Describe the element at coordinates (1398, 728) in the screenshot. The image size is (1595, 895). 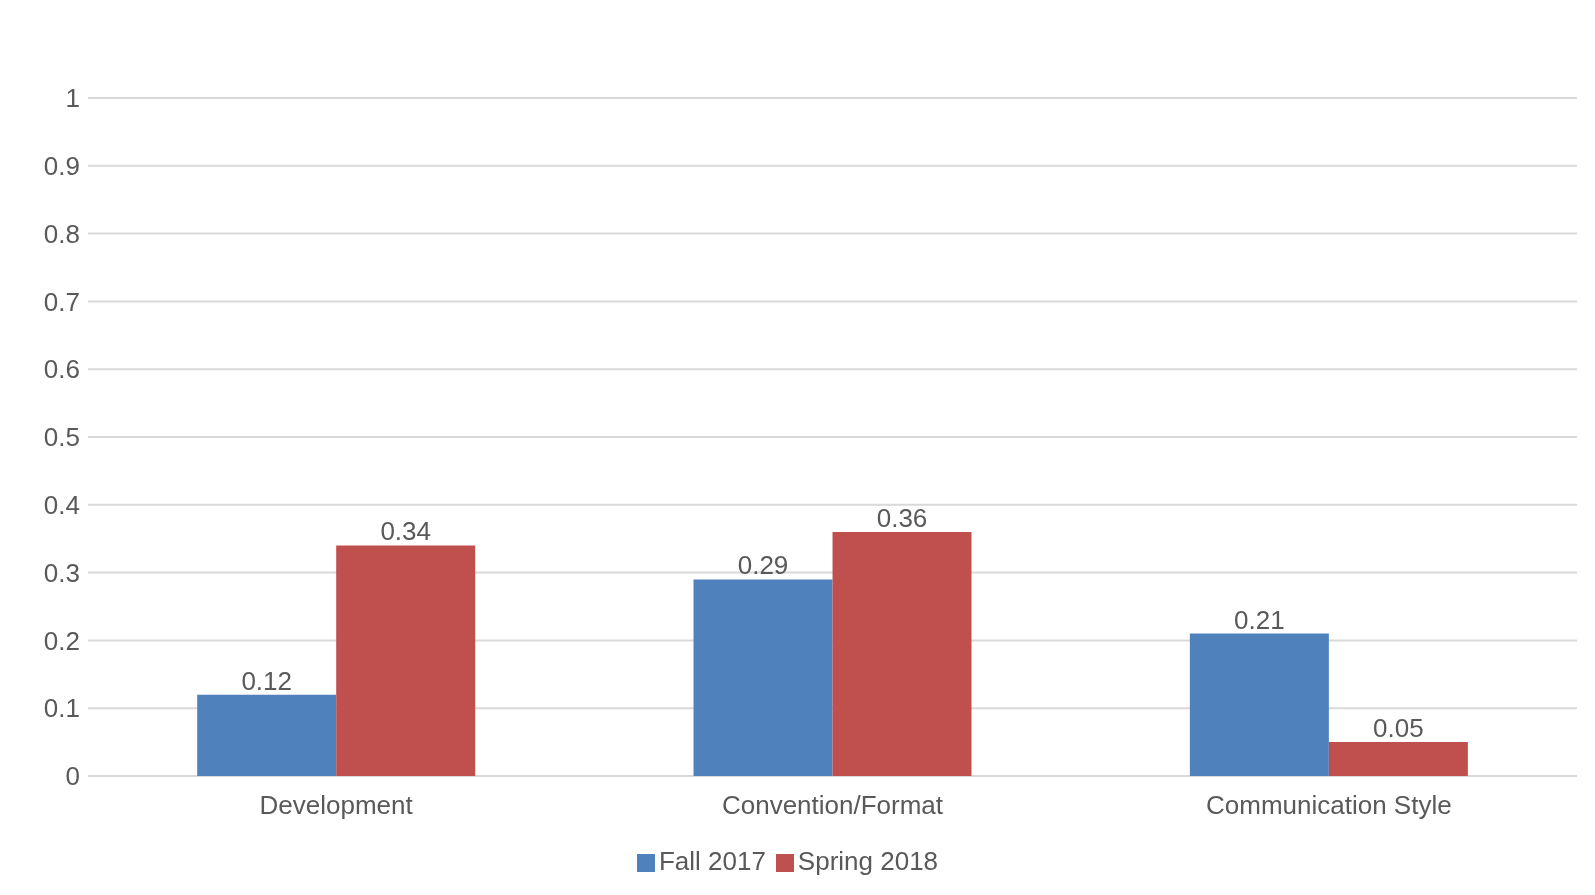
I see `data-label: 0.05` at that location.